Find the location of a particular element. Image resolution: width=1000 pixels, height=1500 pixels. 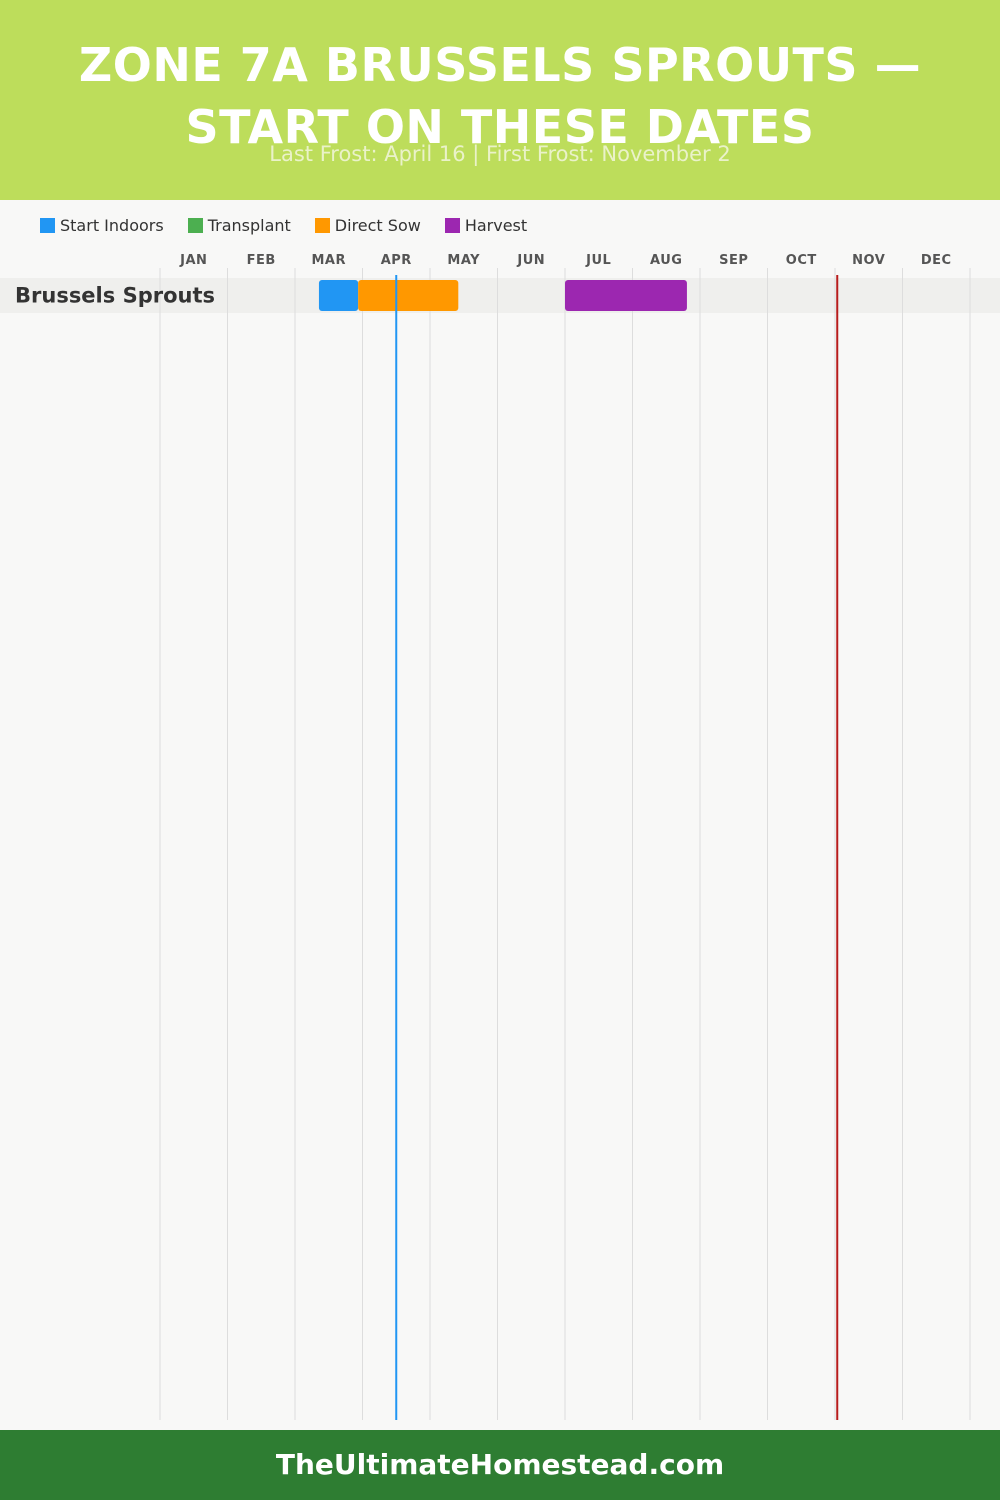

legend-item-start-indoors: Start Indoors is located at coordinates (102, 225).